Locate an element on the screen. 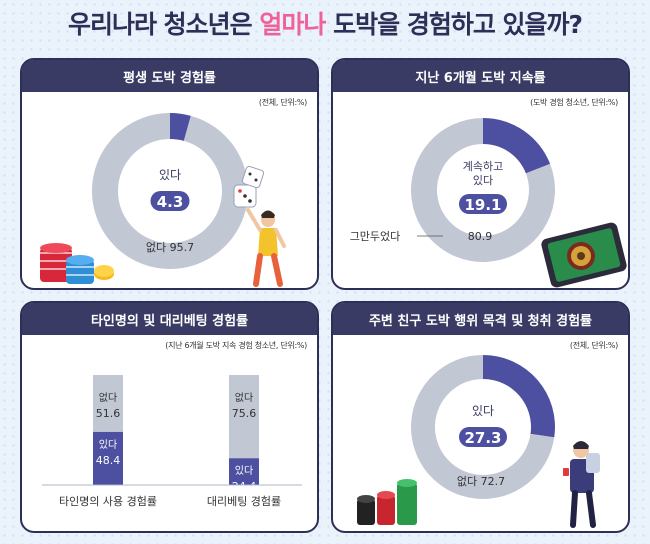  panel-title: 평생 도박 경험률 is located at coordinates (169, 76).